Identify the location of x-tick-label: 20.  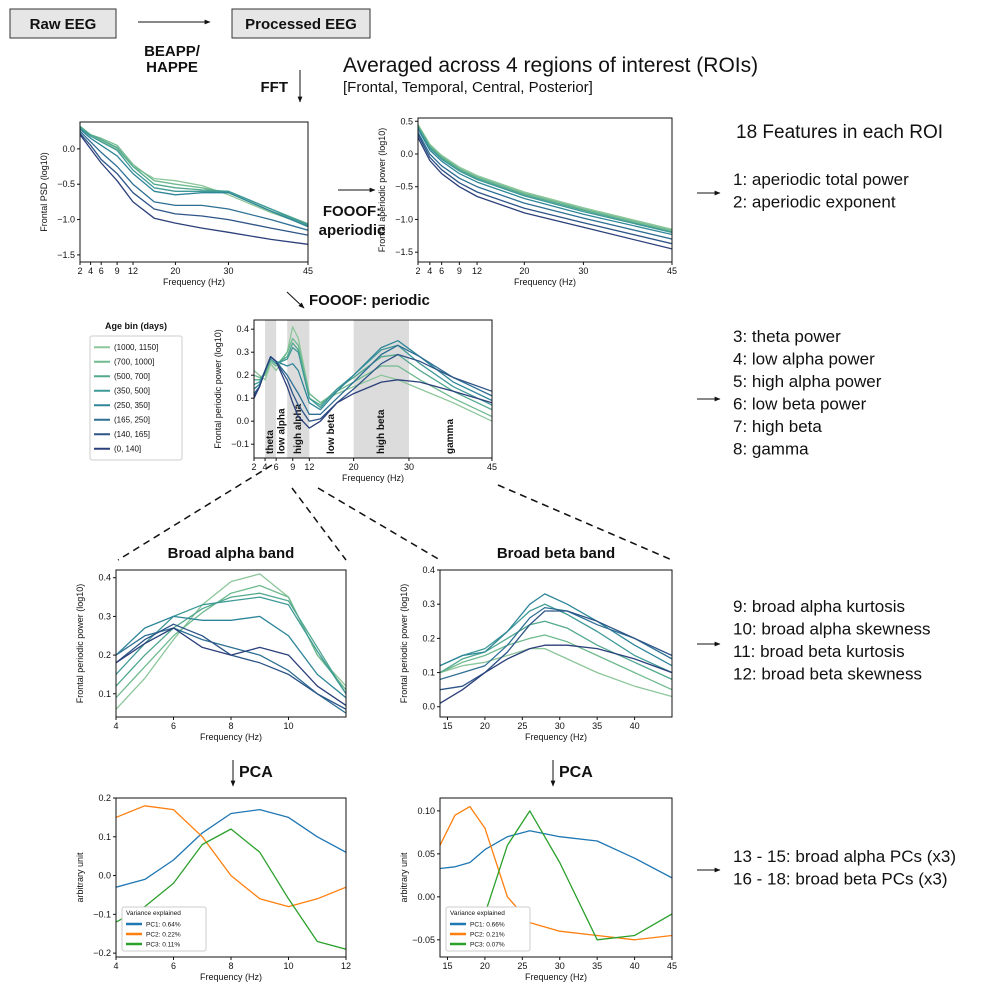
(485, 726).